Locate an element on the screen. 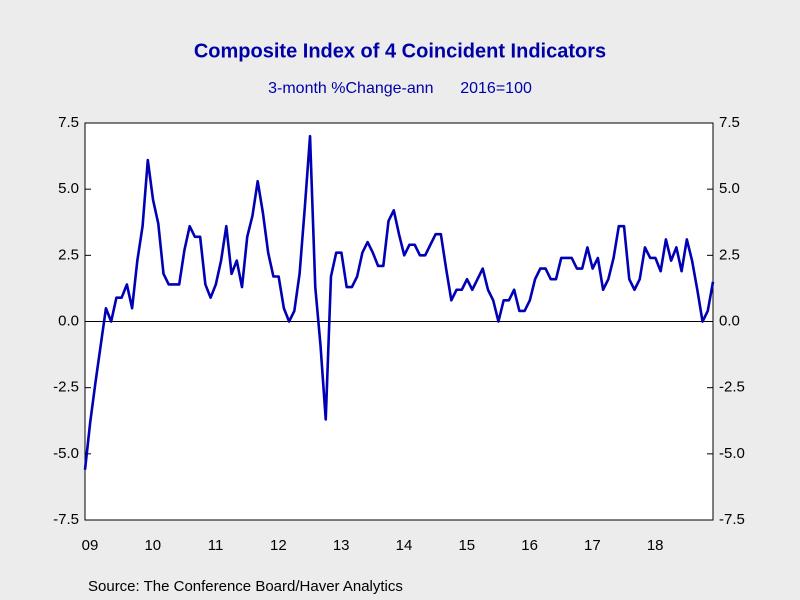  y-tick-label: 7.5 is located at coordinates (68, 122).